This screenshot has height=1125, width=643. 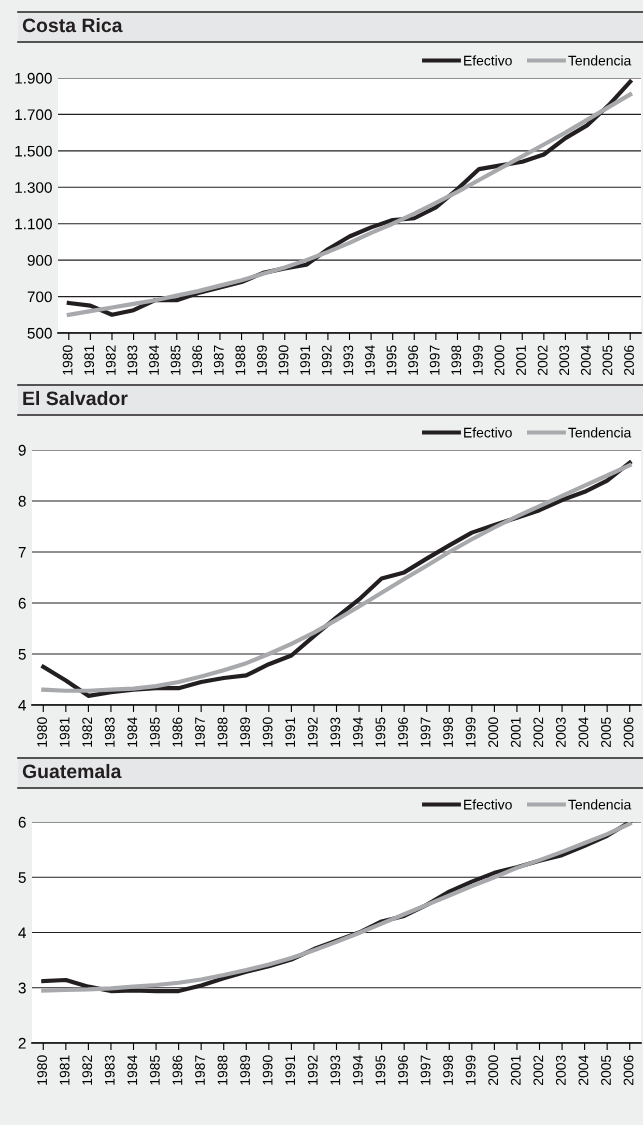 What do you see at coordinates (22, 552) in the screenshot?
I see `y-tick-label: 7` at bounding box center [22, 552].